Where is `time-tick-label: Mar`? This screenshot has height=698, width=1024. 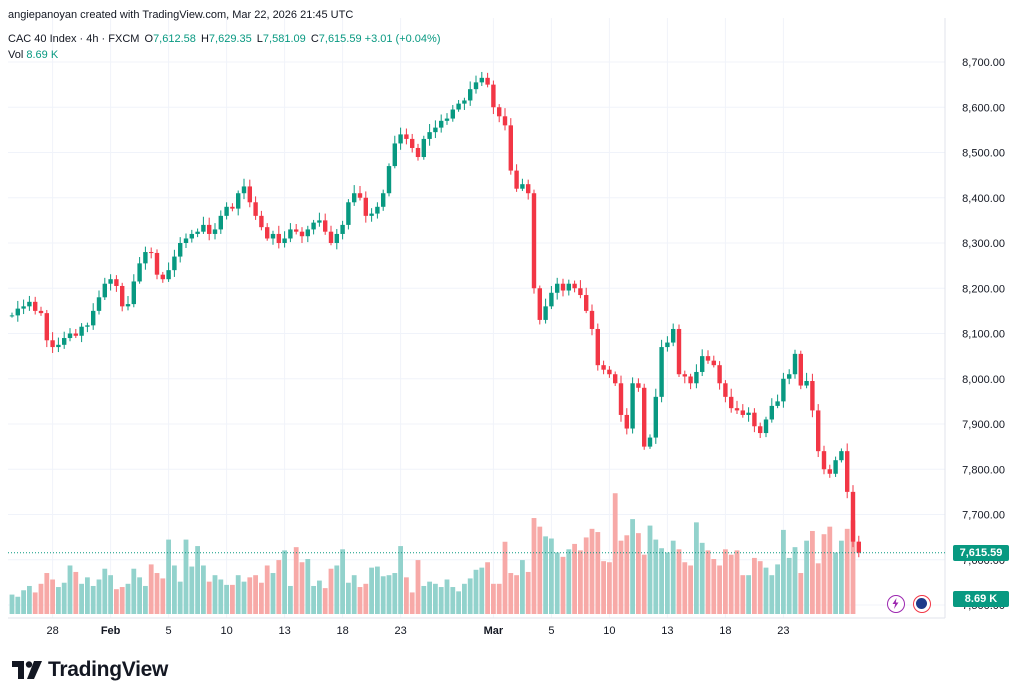
time-tick-label: Mar is located at coordinates (494, 631).